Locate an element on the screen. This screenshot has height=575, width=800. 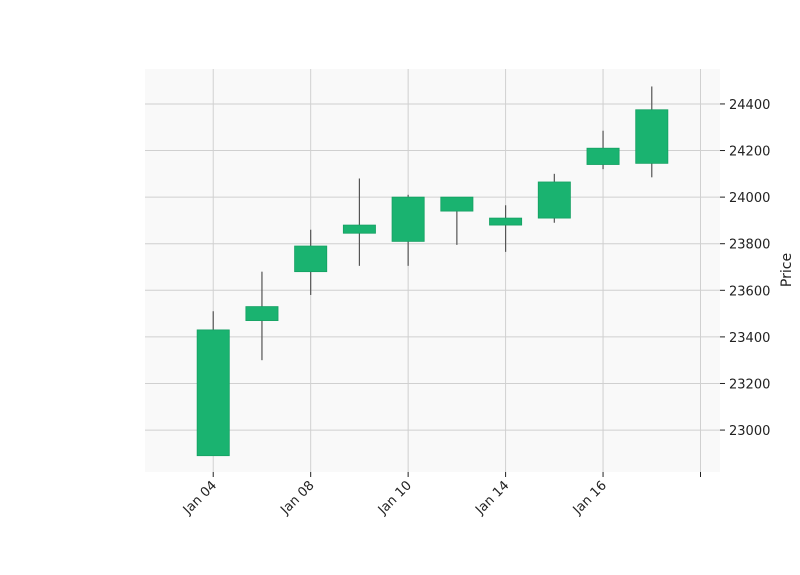
x-tick-label: Jan 08 is located at coordinates (297, 498).